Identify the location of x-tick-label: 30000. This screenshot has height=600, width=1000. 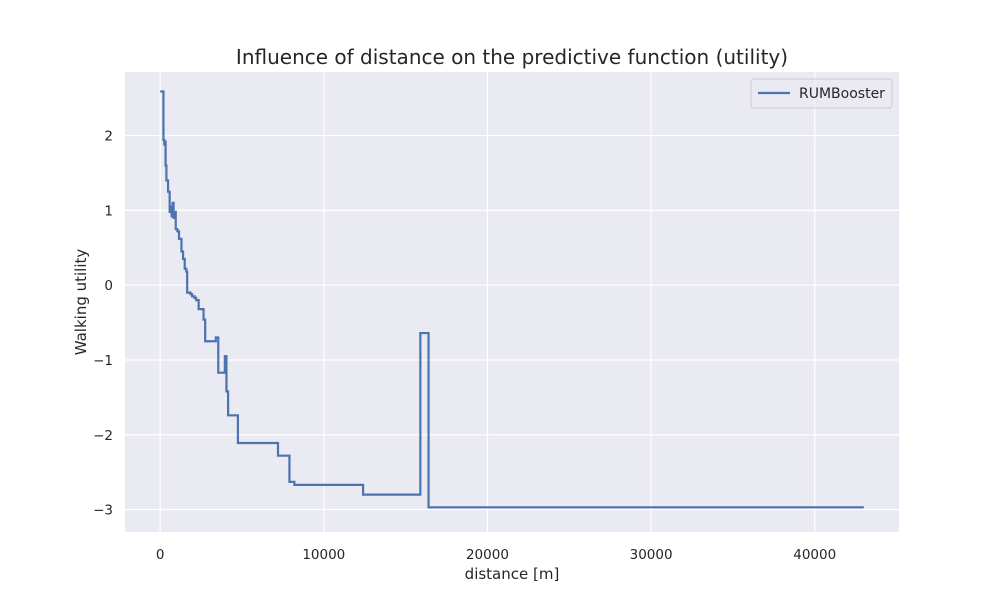
(651, 555).